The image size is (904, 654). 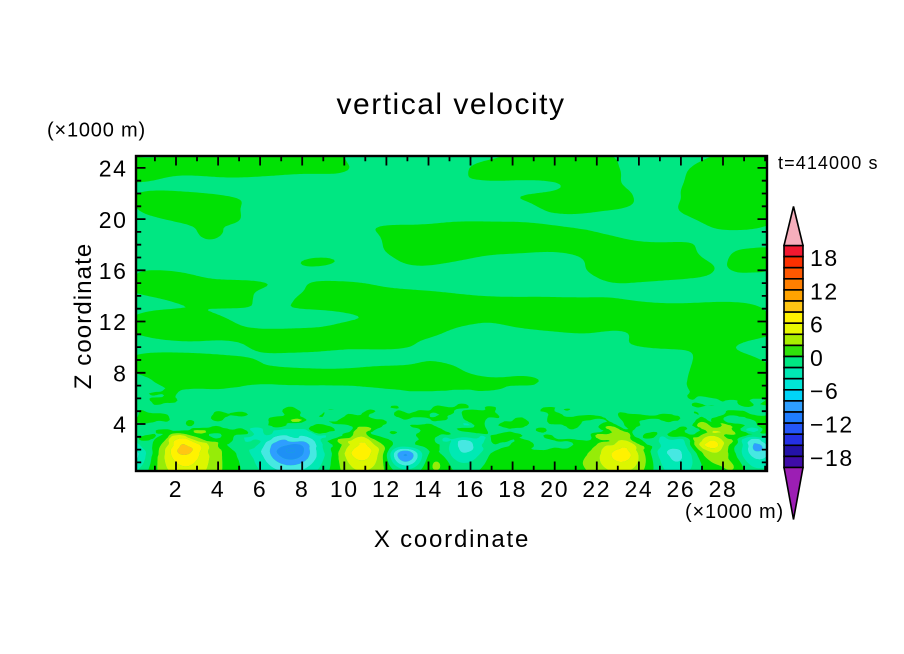 I want to click on svg-text: 14, so click(x=428, y=489).